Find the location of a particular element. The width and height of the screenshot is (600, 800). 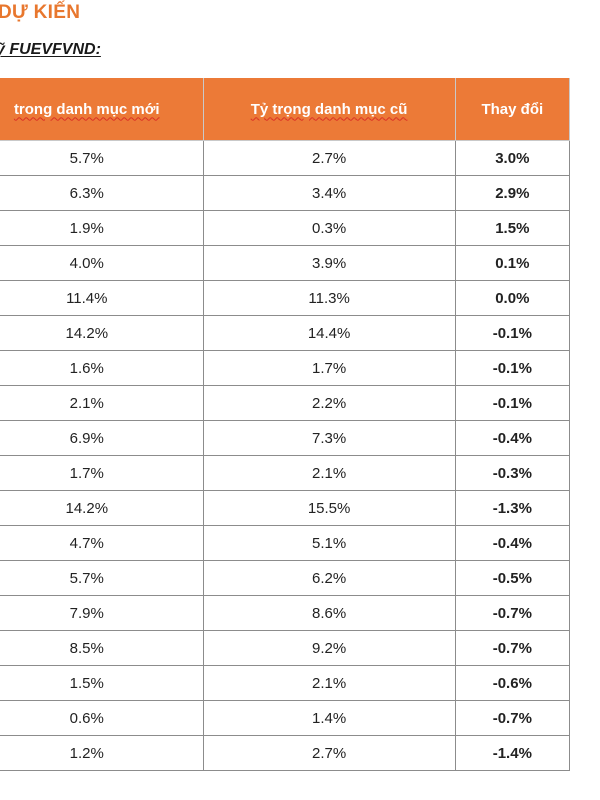

new-weight-cell: 1.6% is located at coordinates (102, 368).